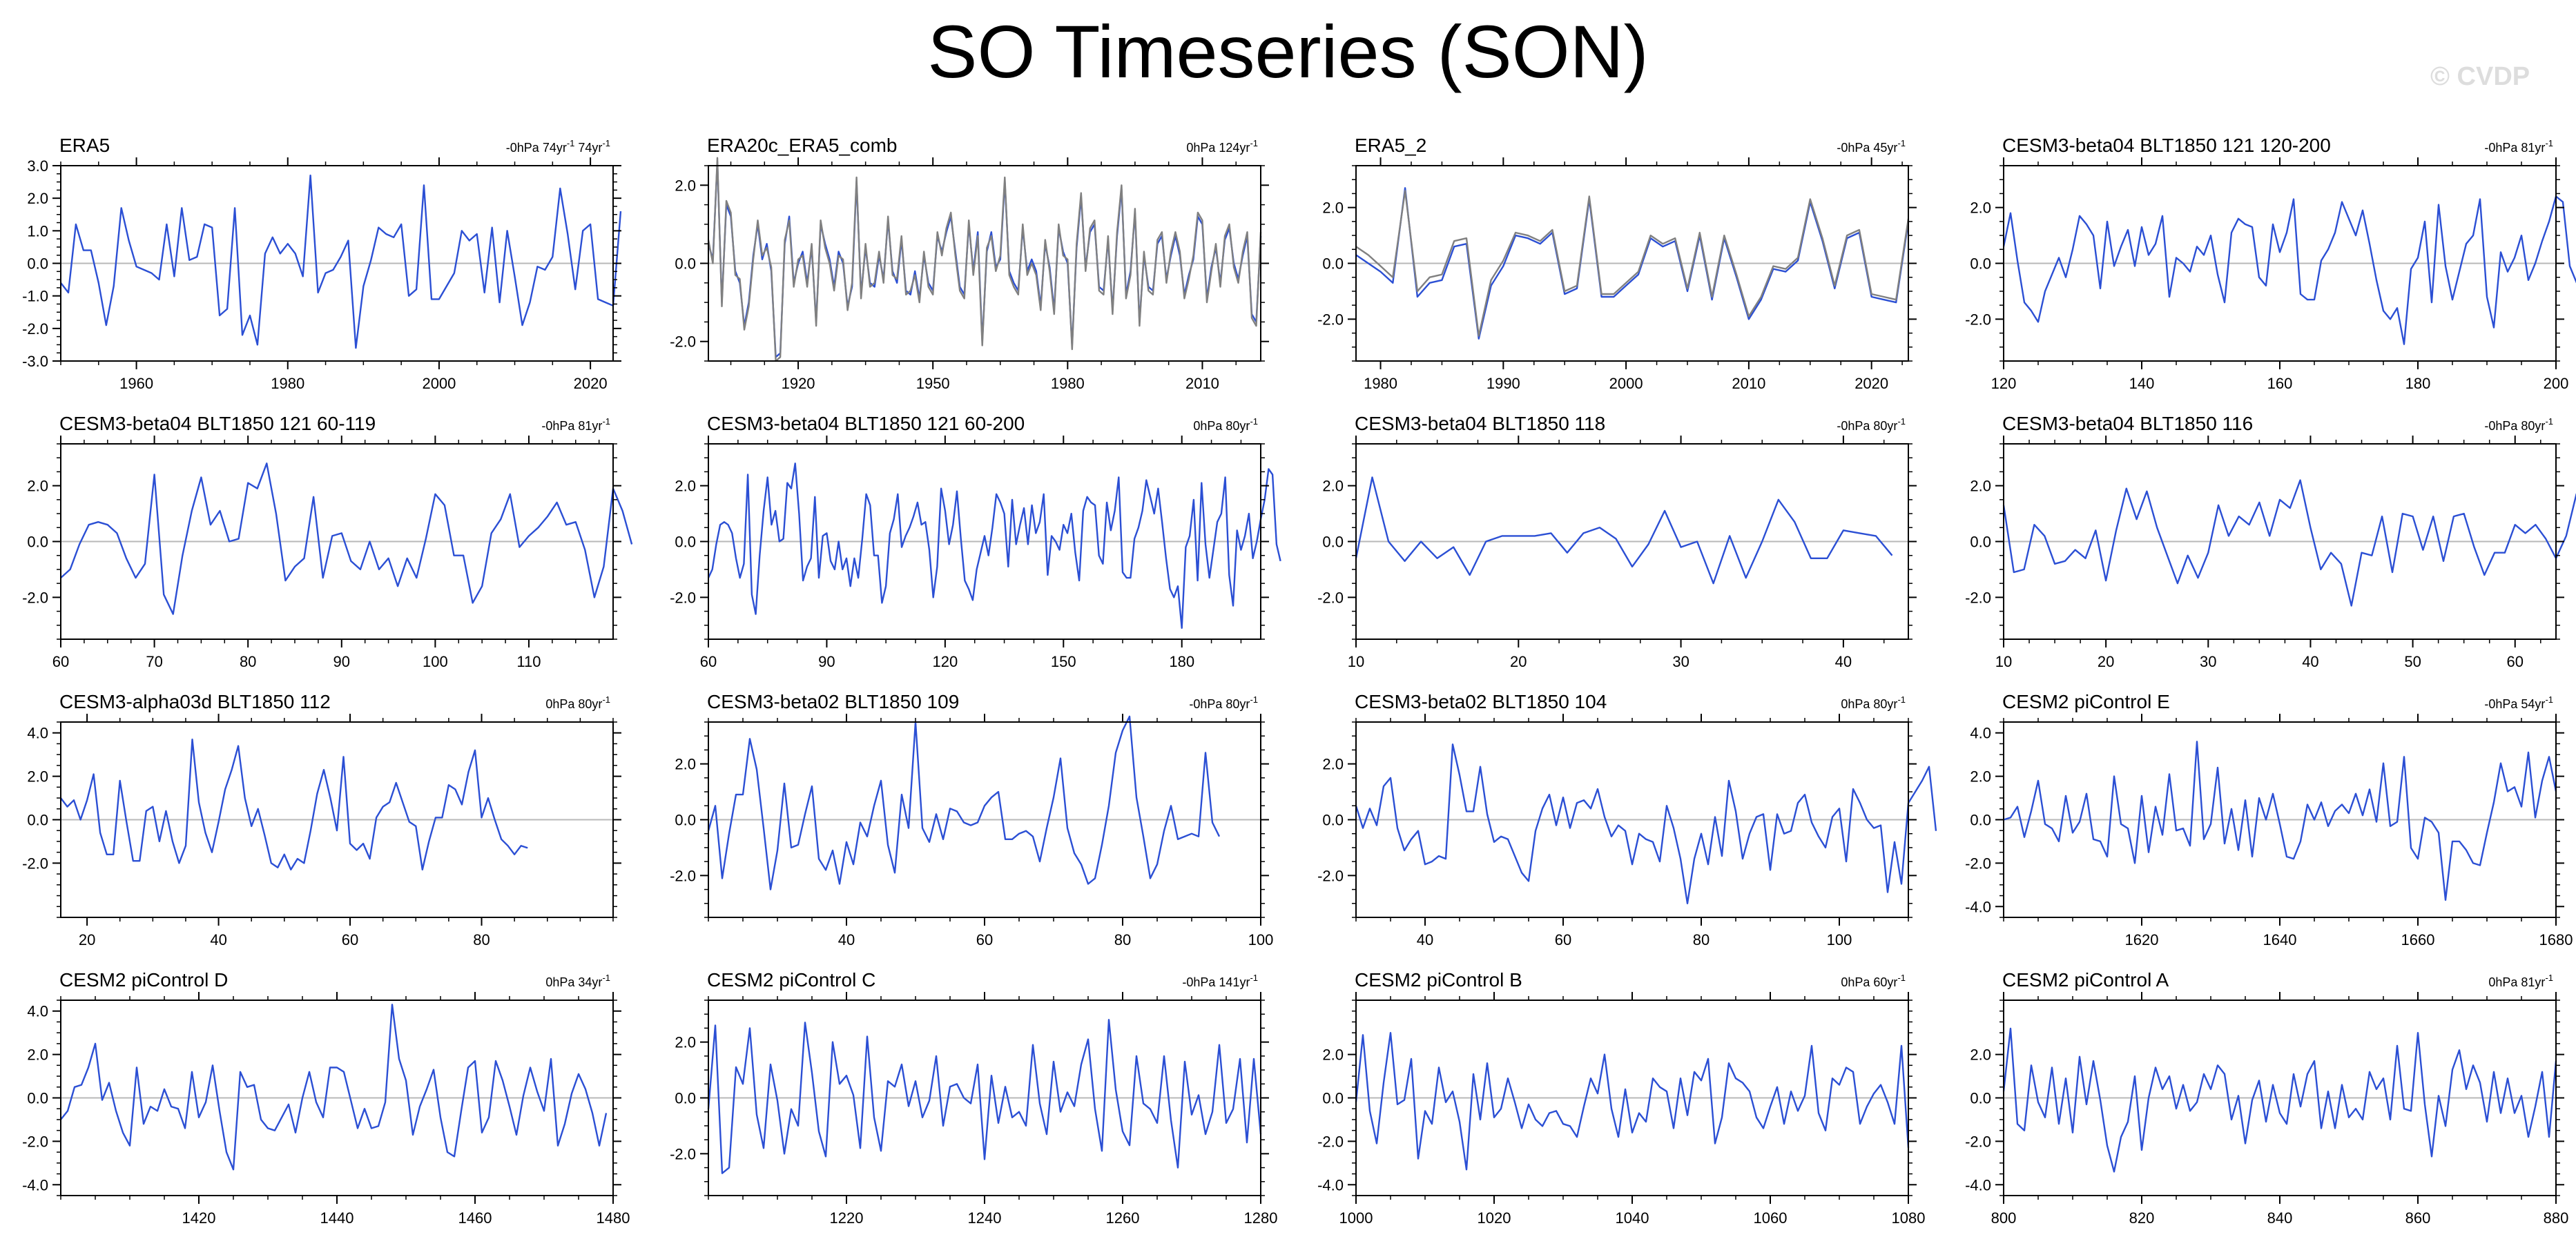 This screenshot has width=2576, height=1257. I want to click on y-tick-label: -1.0, so click(35, 296).